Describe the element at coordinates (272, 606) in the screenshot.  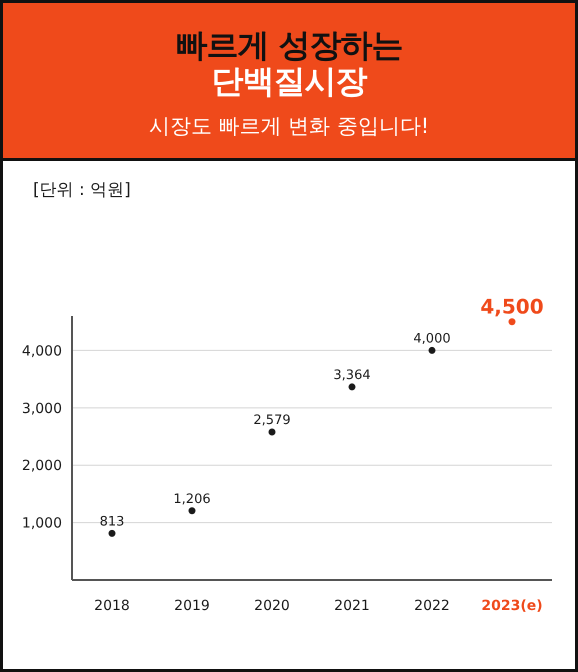
I see `x-tick-label: 2020` at that location.